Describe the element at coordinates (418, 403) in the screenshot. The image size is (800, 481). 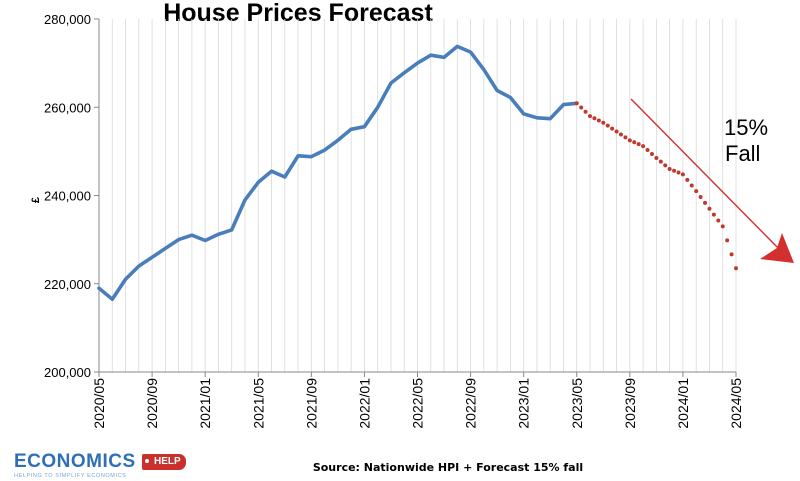
I see `x-tick-label: 2022/05` at that location.